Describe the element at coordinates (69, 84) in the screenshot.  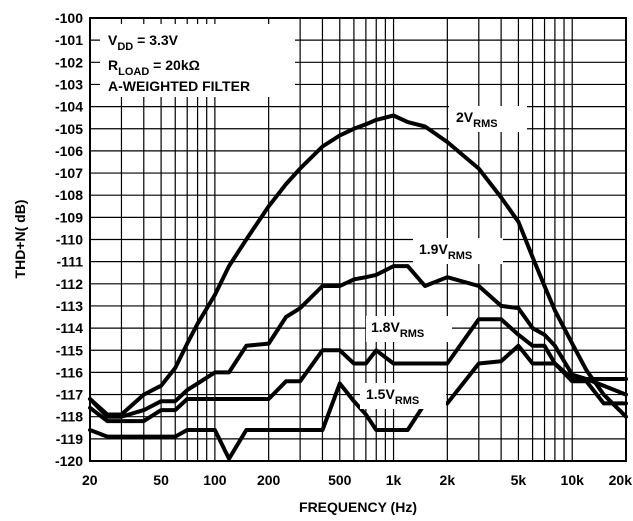
I see `y-tick-label: -103` at that location.